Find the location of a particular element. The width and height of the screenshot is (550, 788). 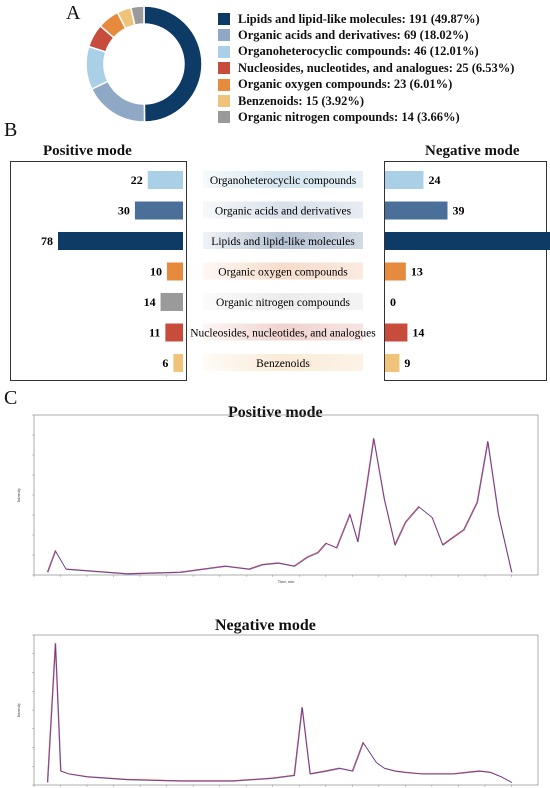

x-axis-label: Time, min is located at coordinates (286, 582).